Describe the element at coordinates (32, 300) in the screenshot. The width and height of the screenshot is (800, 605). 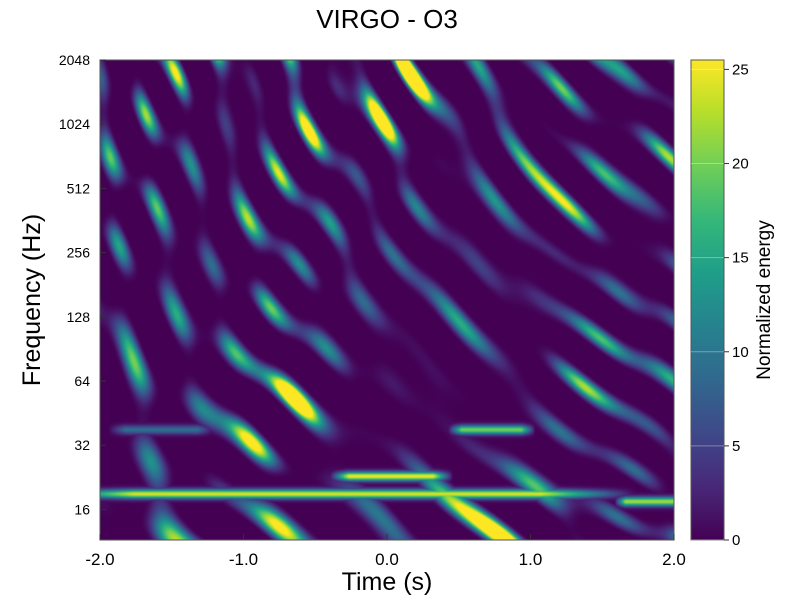
I see `y-axis-label: Frequency (Hz)` at that location.